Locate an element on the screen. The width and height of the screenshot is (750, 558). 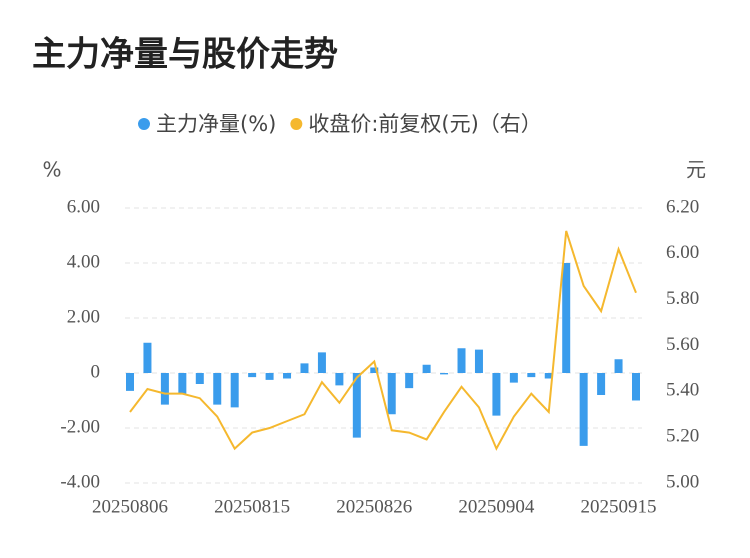
x-tick-label: 20250806 is located at coordinates (130, 506).